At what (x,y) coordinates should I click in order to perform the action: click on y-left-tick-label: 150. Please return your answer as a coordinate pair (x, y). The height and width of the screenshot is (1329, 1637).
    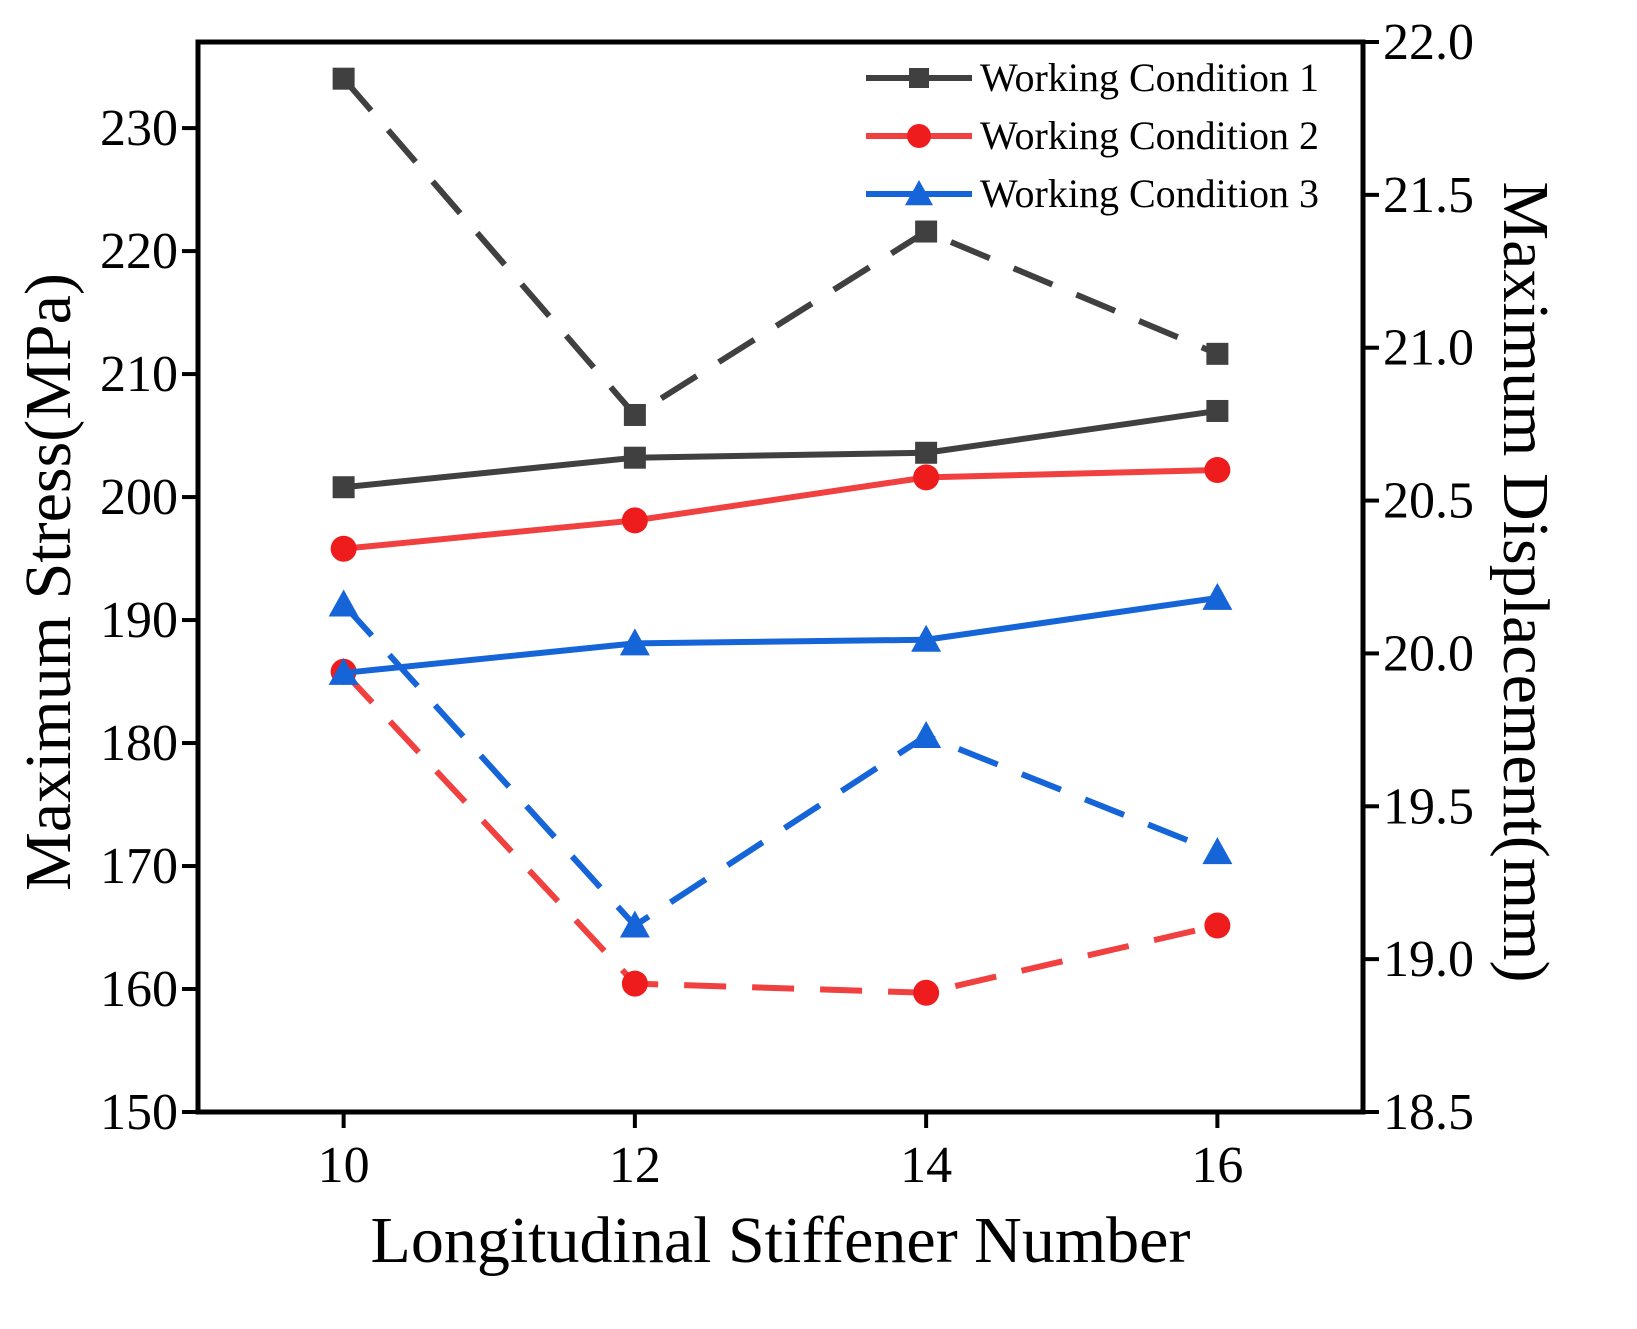
    Looking at the image, I should click on (139, 1112).